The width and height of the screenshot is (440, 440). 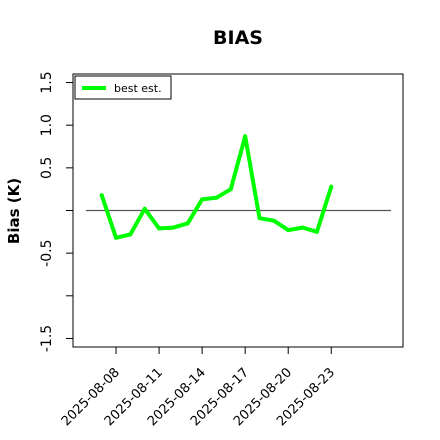 What do you see at coordinates (238, 38) in the screenshot?
I see `chart-title: BIAS` at bounding box center [238, 38].